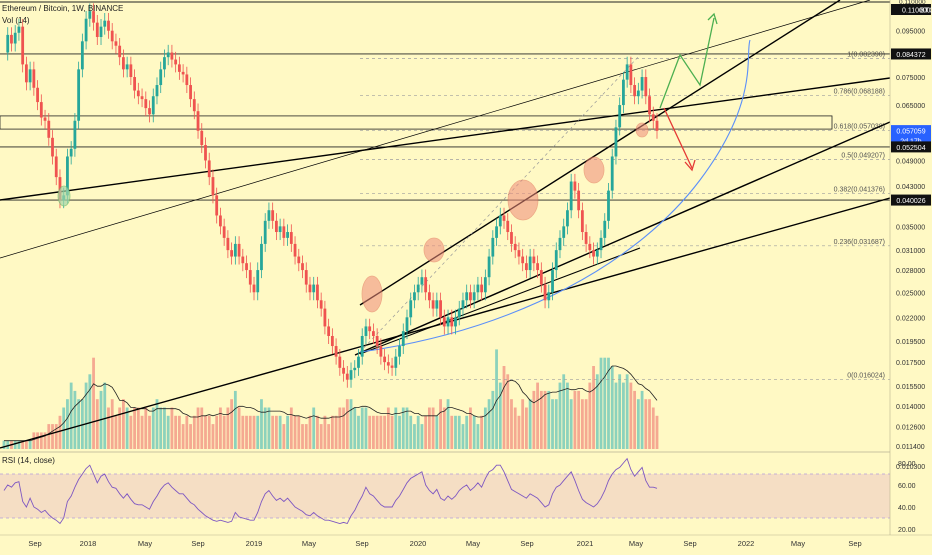  What do you see at coordinates (910, 271) in the screenshot?
I see `price-tick-label: 0.028000` at bounding box center [910, 271].